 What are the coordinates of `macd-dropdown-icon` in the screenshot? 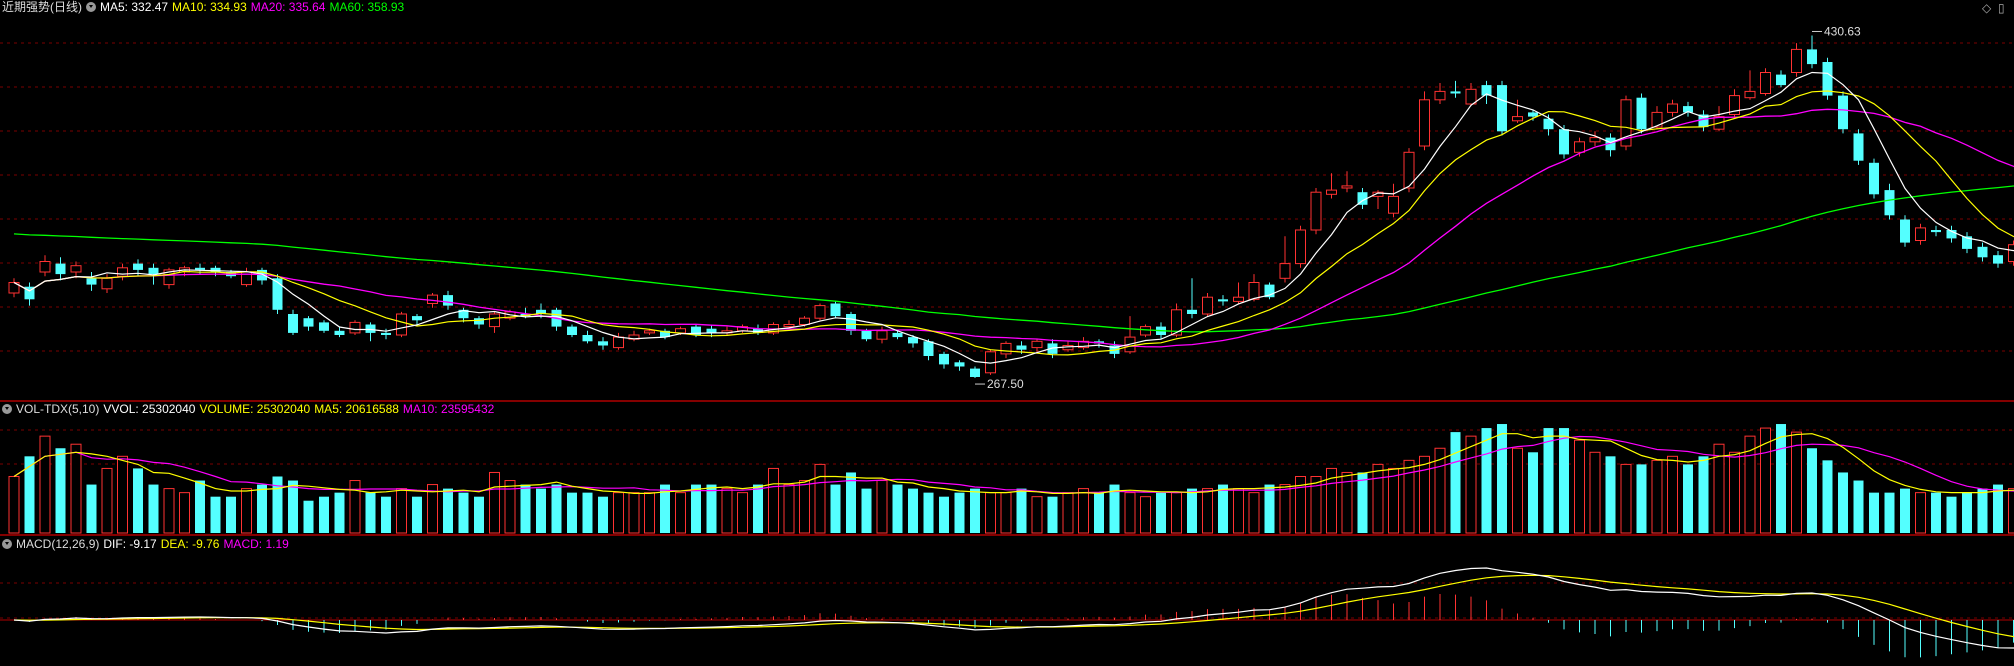 It's located at (7, 544).